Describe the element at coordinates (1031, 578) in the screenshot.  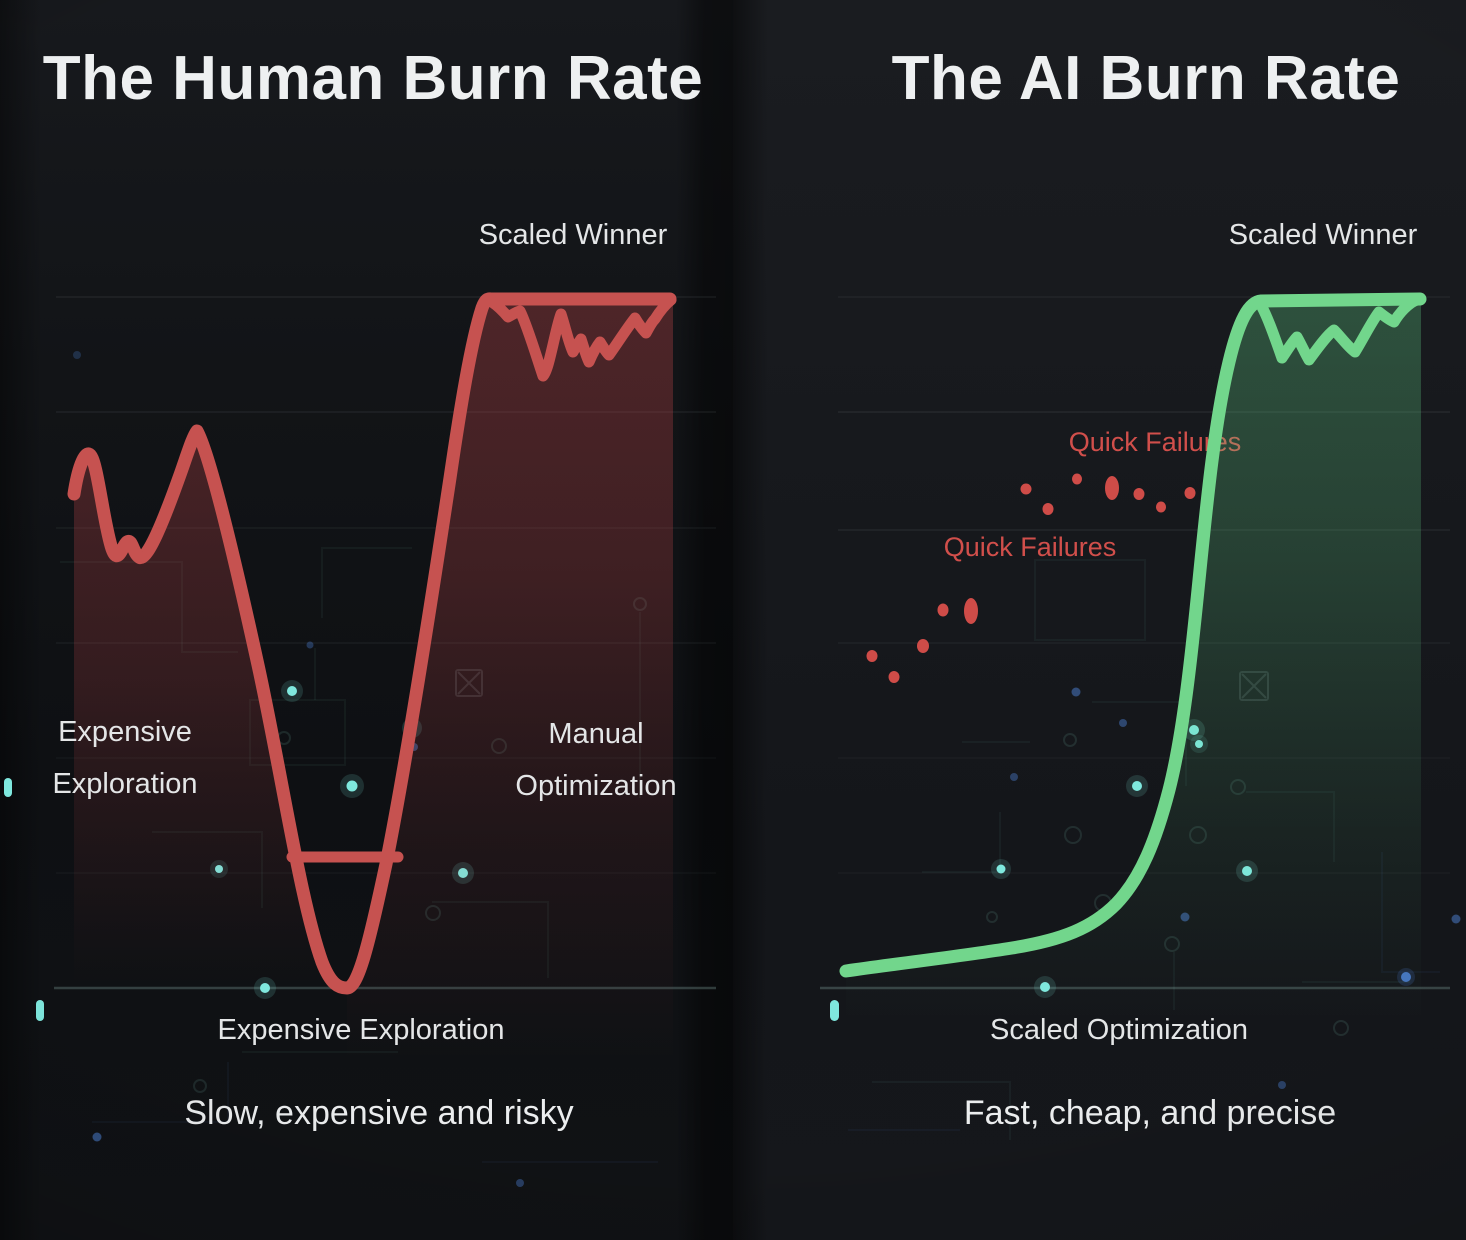
I see `quick-failure-dots` at that location.